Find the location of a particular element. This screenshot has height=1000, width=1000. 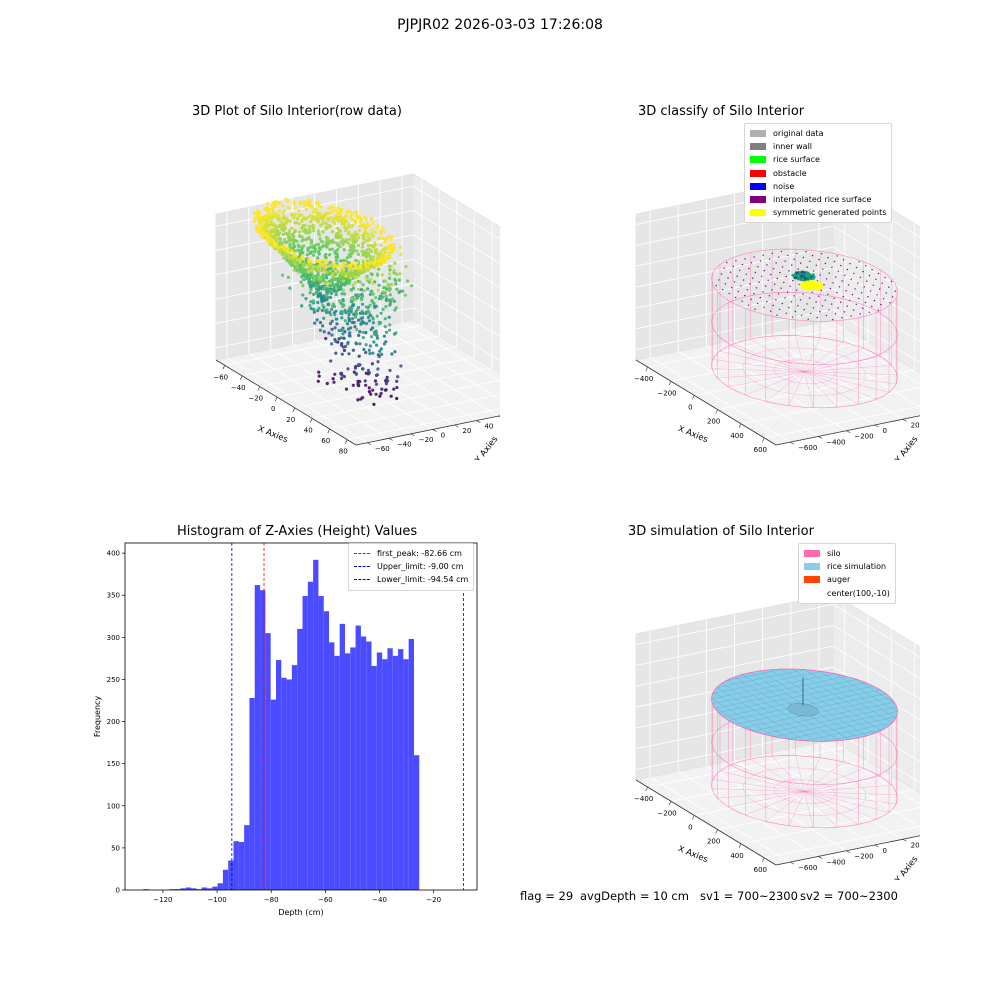

classify-grid-z is located at coordinates (777, 294).